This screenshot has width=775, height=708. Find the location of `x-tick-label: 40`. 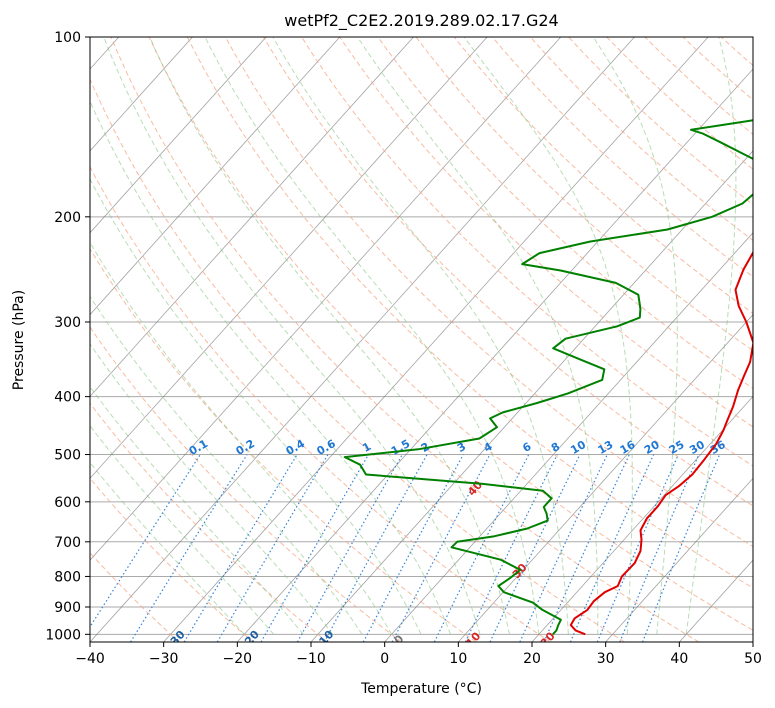

x-tick-label: 40 is located at coordinates (679, 659).